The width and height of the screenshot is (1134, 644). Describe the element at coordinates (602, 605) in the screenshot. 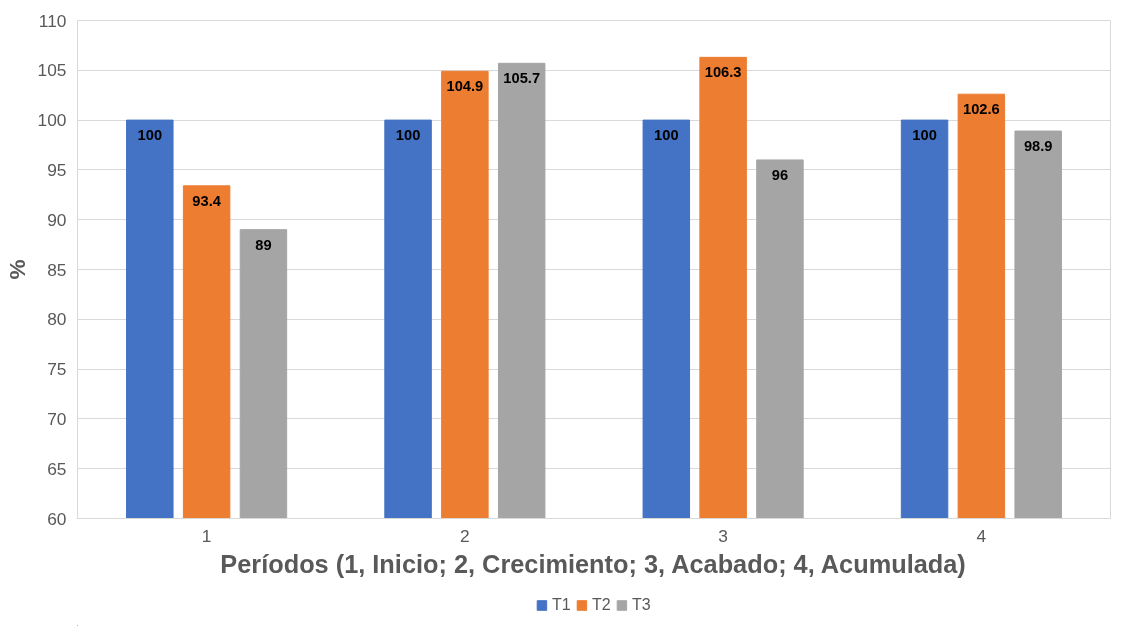

I see `legend-label: T2` at that location.